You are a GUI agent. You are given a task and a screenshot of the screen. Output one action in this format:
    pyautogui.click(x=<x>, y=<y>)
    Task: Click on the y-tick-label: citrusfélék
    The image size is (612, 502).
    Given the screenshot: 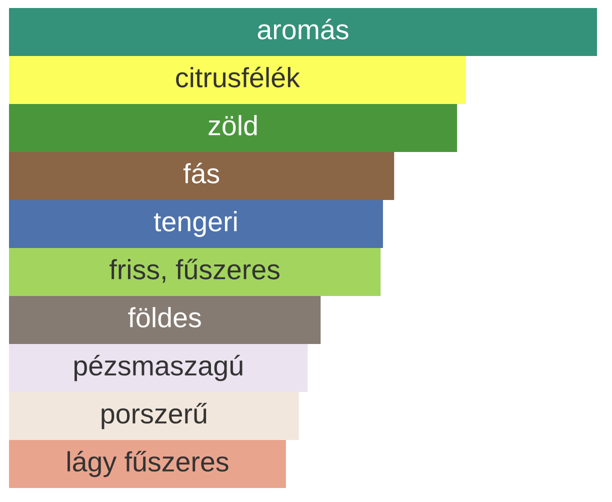 What is the action you would take?
    pyautogui.click(x=238, y=77)
    